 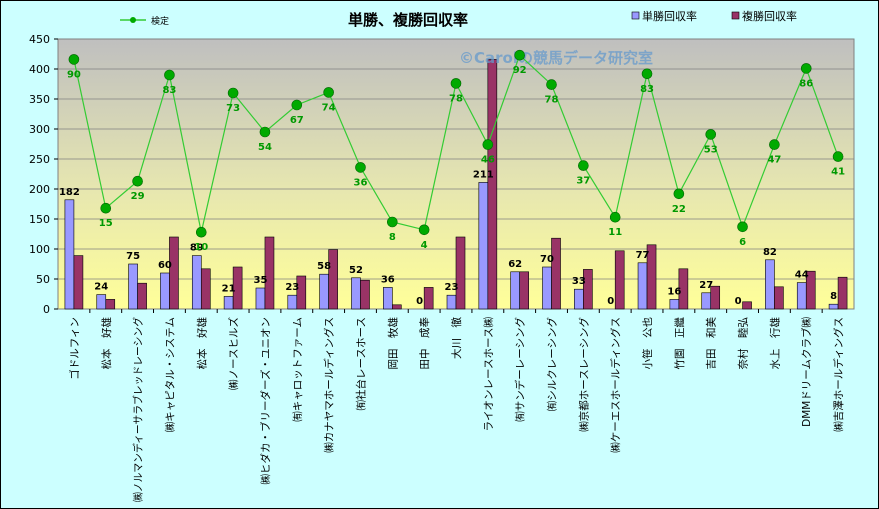 I want to click on line-data-label: 90, so click(x=74, y=74).